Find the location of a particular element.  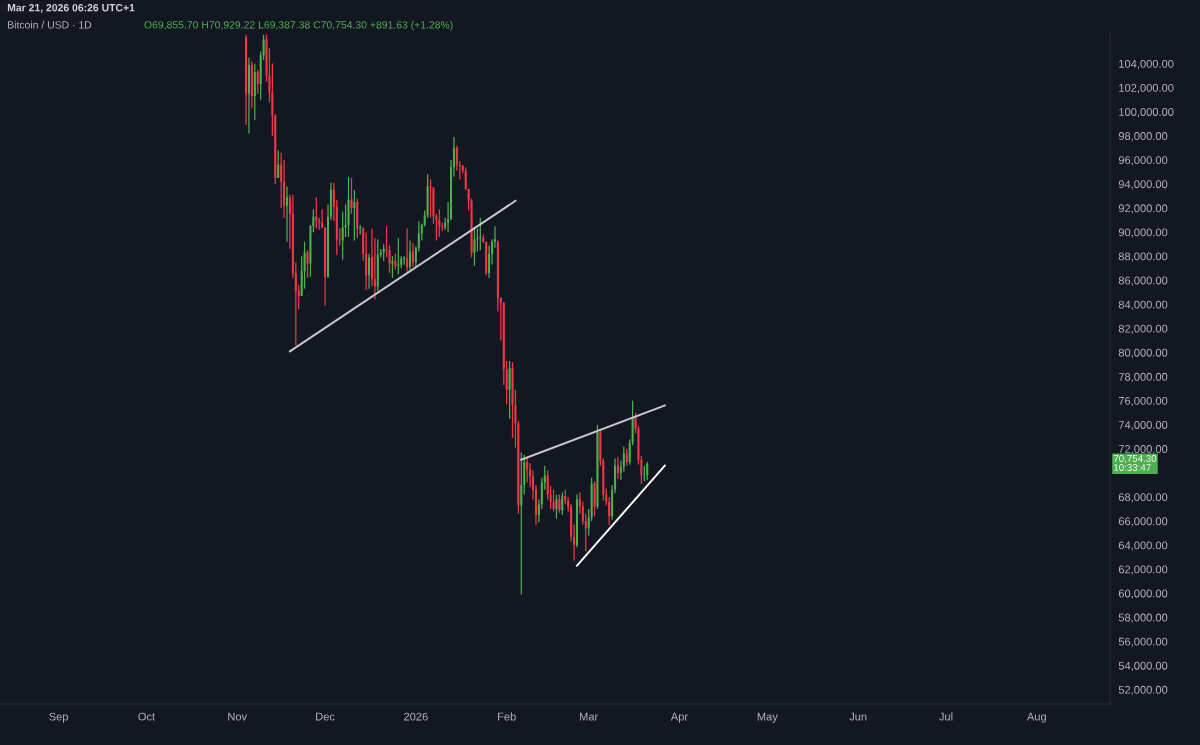

y-tick-label: 68,000.00 is located at coordinates (1143, 498).